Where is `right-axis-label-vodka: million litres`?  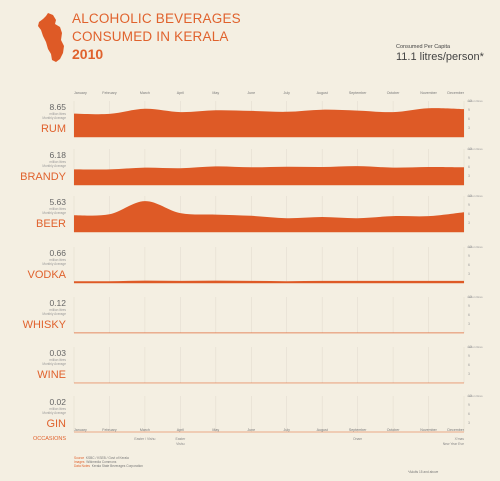
right-axis-label-vodka: million litres is located at coordinates (475, 247).